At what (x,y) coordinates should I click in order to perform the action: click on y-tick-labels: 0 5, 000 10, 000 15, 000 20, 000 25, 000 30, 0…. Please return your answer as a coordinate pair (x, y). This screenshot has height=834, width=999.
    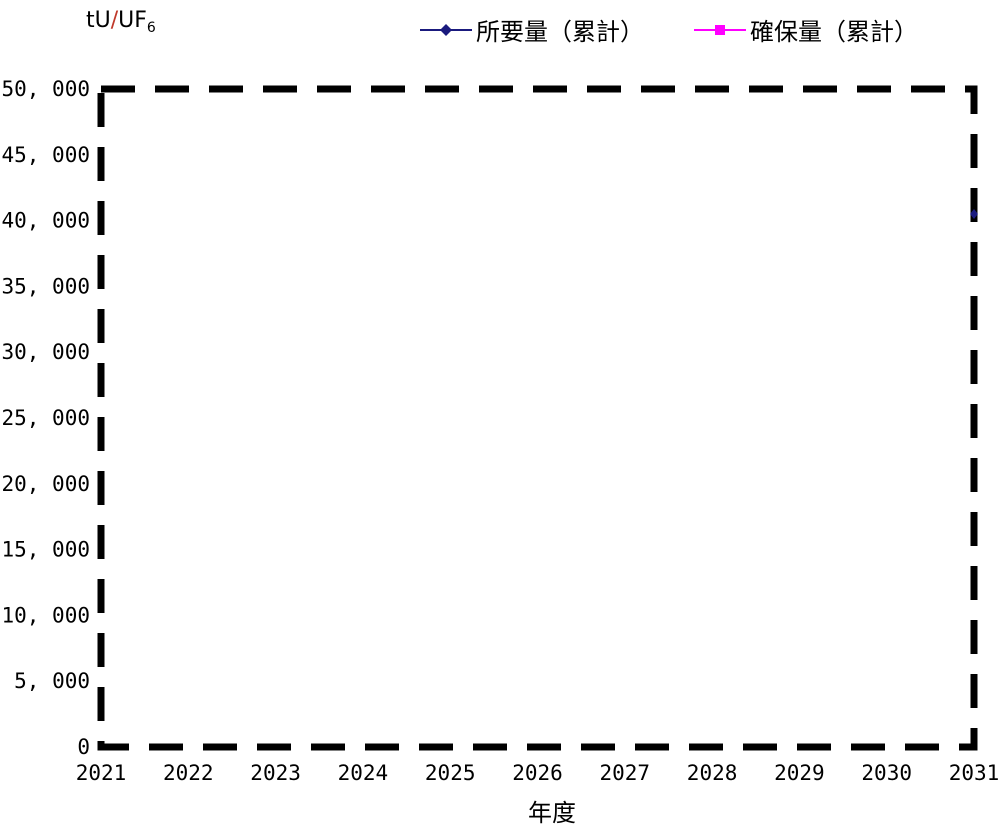
    Looking at the image, I should click on (45, 418).